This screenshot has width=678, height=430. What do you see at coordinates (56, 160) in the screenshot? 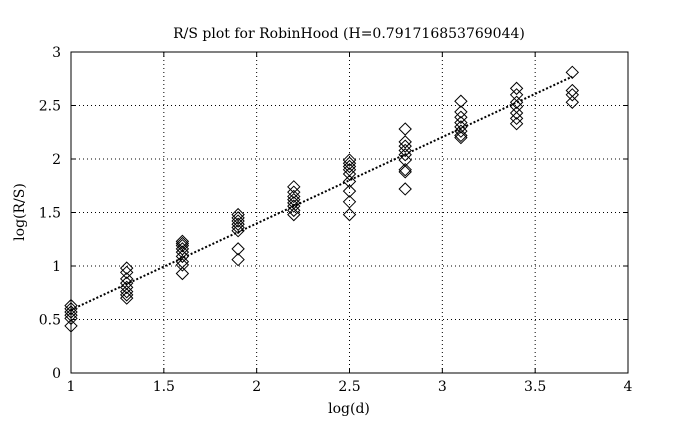
I see `y-tick-label: 2` at bounding box center [56, 160].